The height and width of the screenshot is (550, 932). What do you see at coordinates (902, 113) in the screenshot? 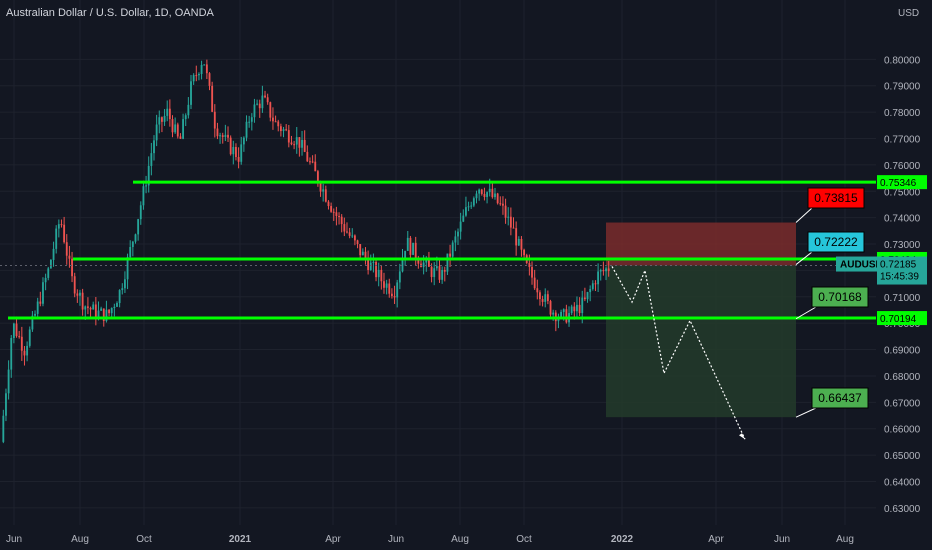
I see `y-tick-label: 0.78000` at bounding box center [902, 113].